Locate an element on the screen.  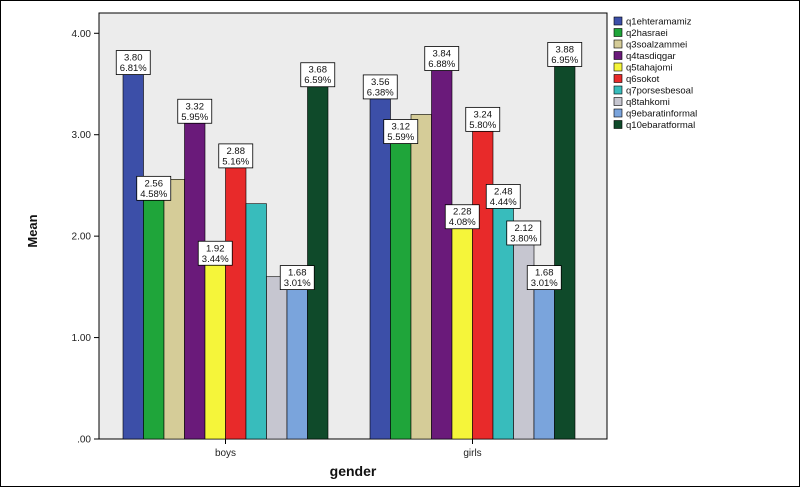
legend-item-q7porsesbesoal: q7porsesbesoal is located at coordinates (653, 91).